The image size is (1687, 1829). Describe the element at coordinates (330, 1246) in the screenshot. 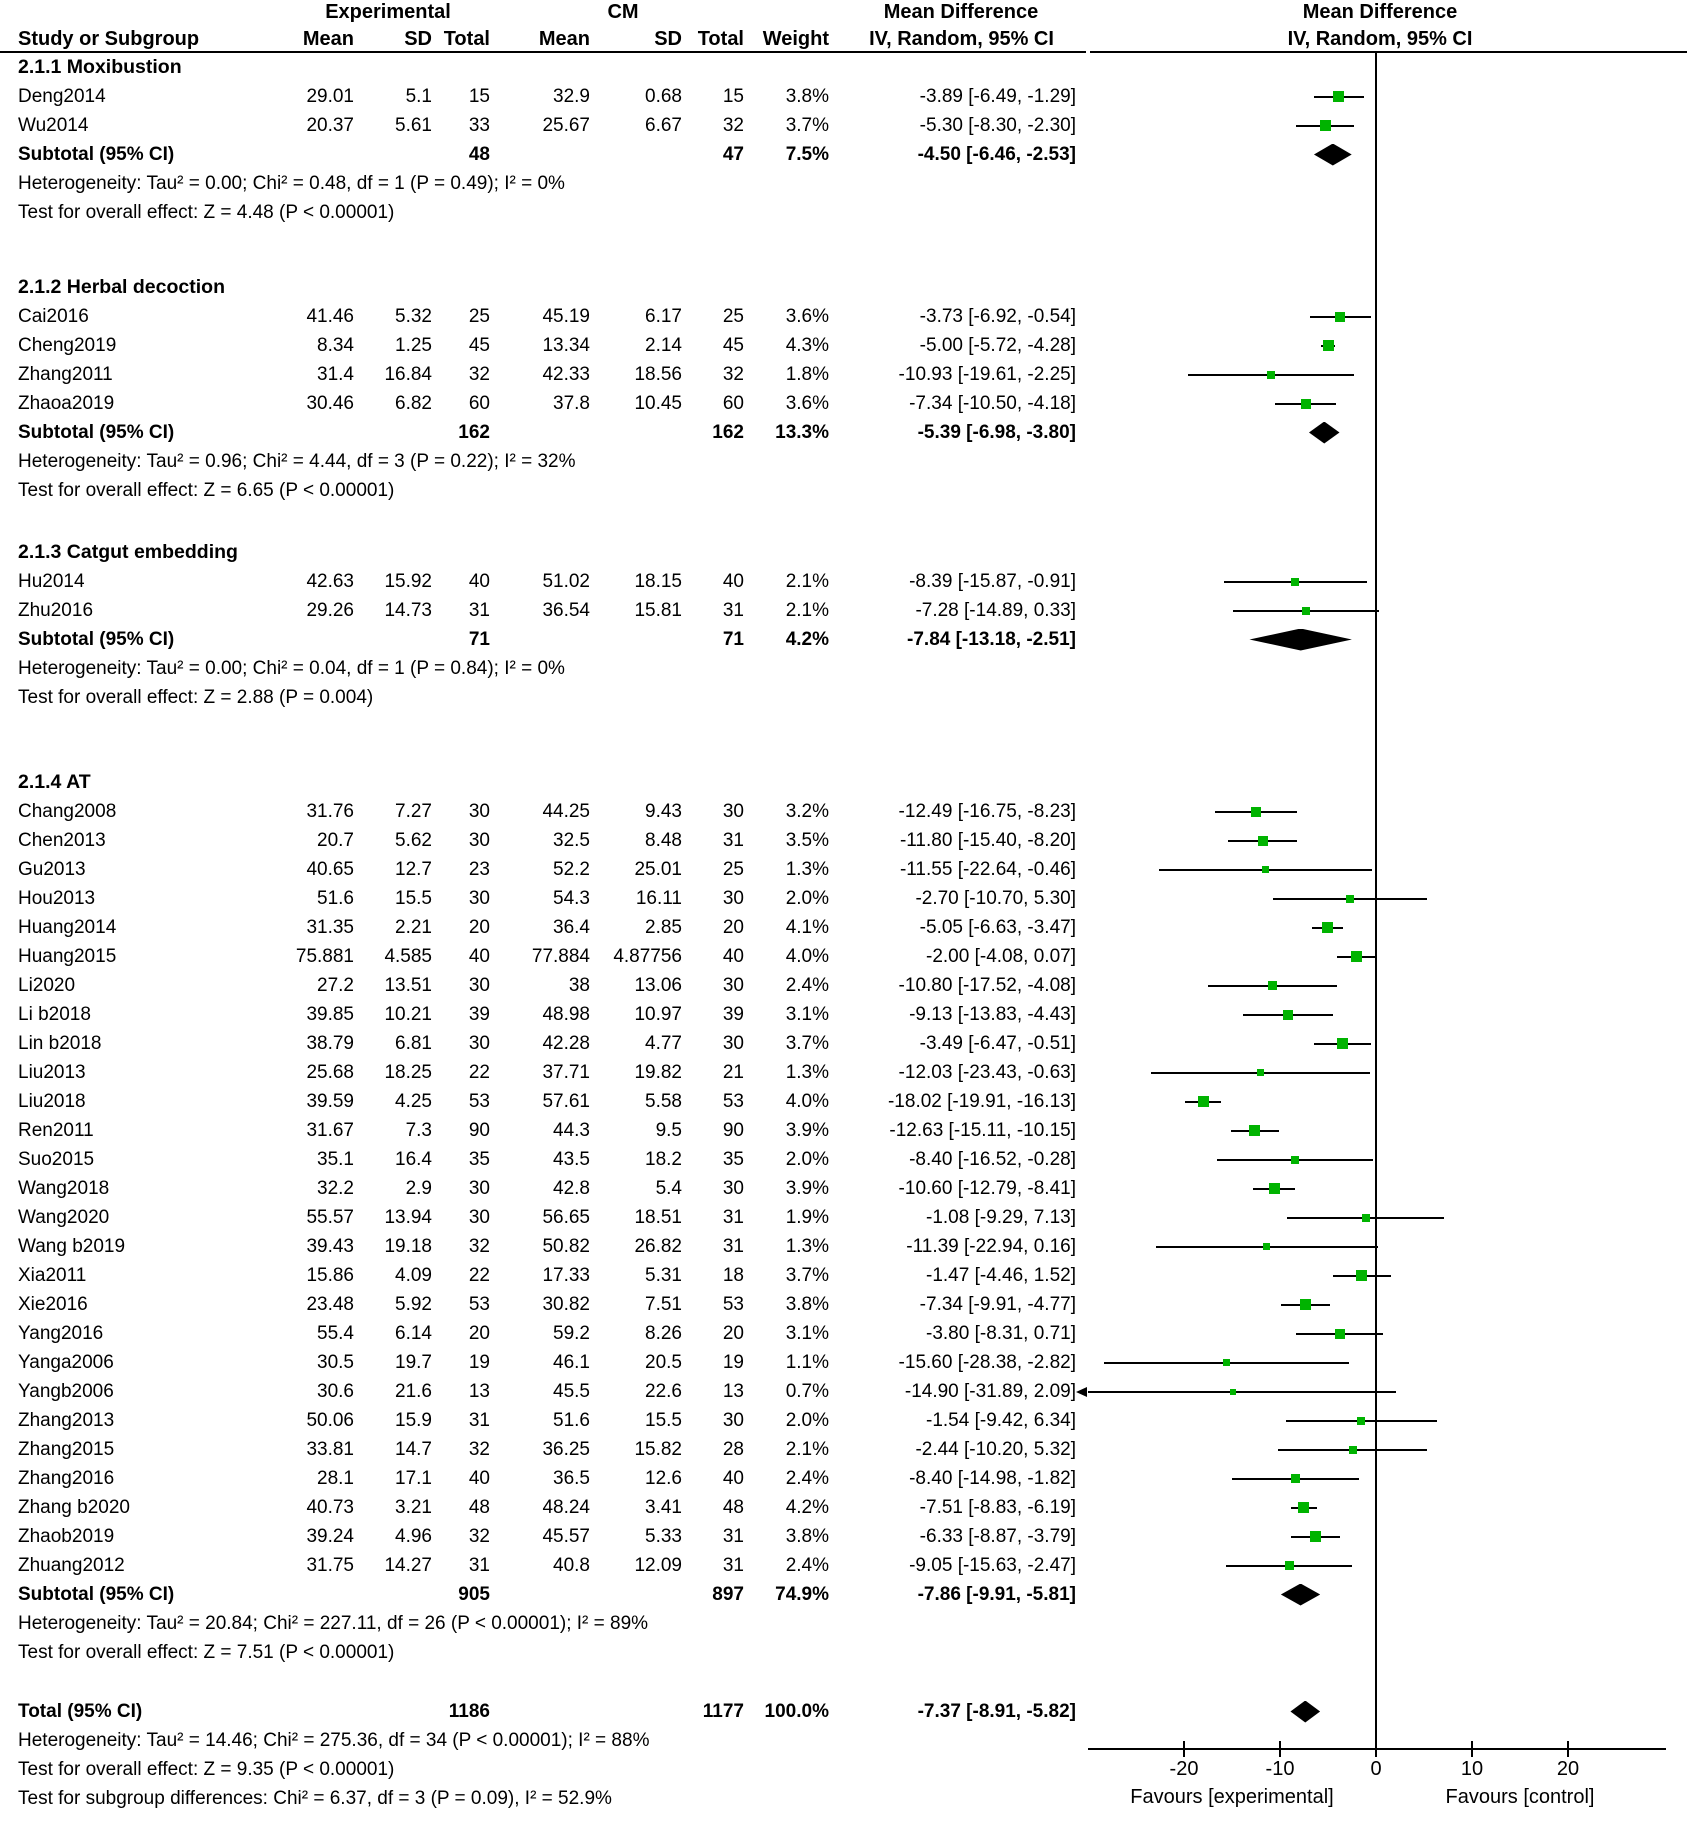

I see `exp-mean: 39.43` at that location.